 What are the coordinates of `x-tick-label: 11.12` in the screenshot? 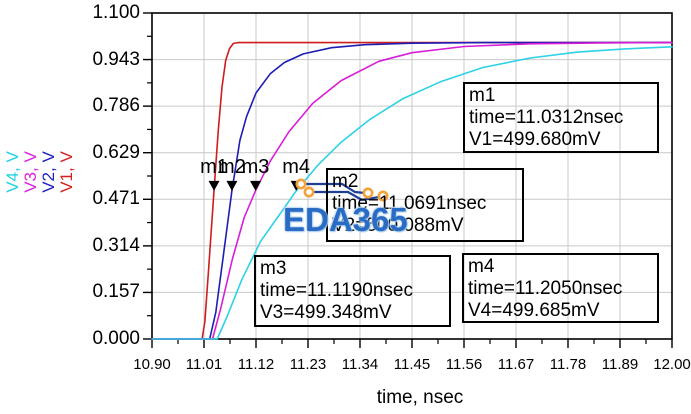 It's located at (256, 364).